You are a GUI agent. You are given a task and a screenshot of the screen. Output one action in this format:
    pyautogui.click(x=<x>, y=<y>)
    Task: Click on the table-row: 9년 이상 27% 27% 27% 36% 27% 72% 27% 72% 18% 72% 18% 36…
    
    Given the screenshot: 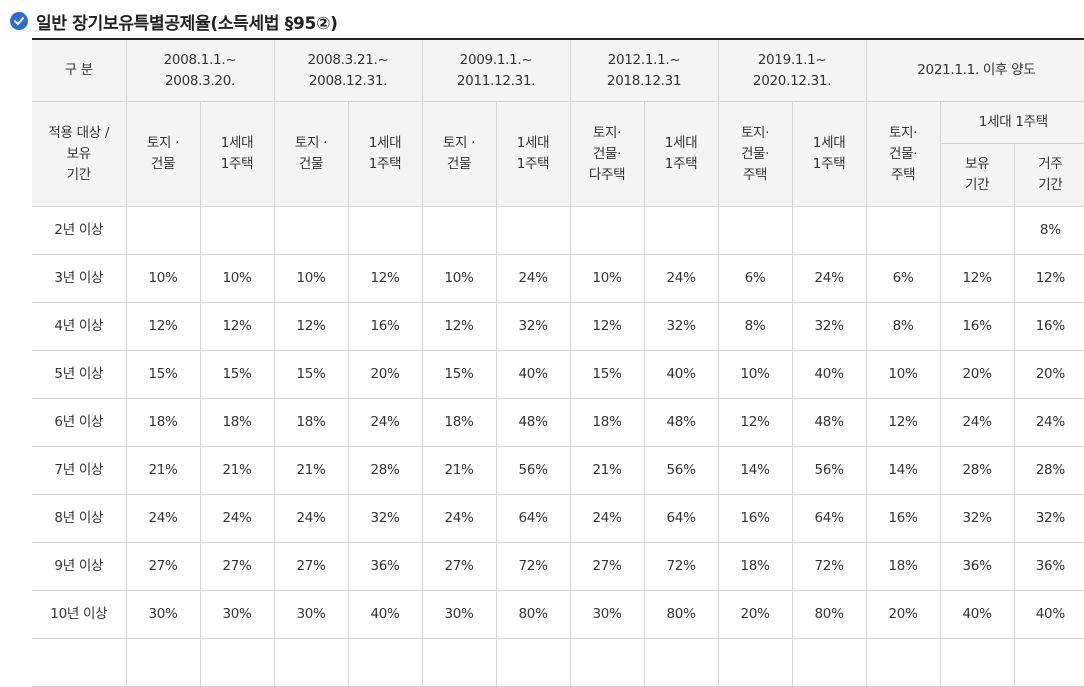 What is the action you would take?
    pyautogui.click(x=558, y=566)
    